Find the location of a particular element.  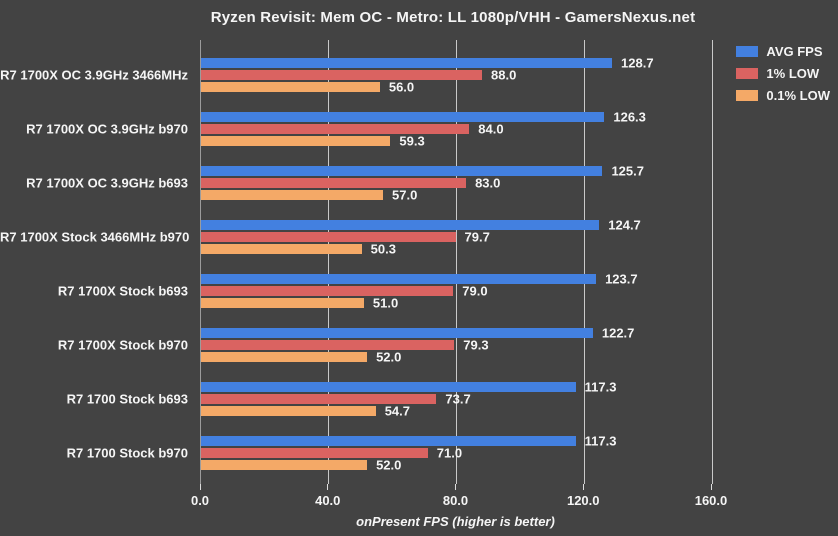

bar-value-label: 56.0 is located at coordinates (401, 87).